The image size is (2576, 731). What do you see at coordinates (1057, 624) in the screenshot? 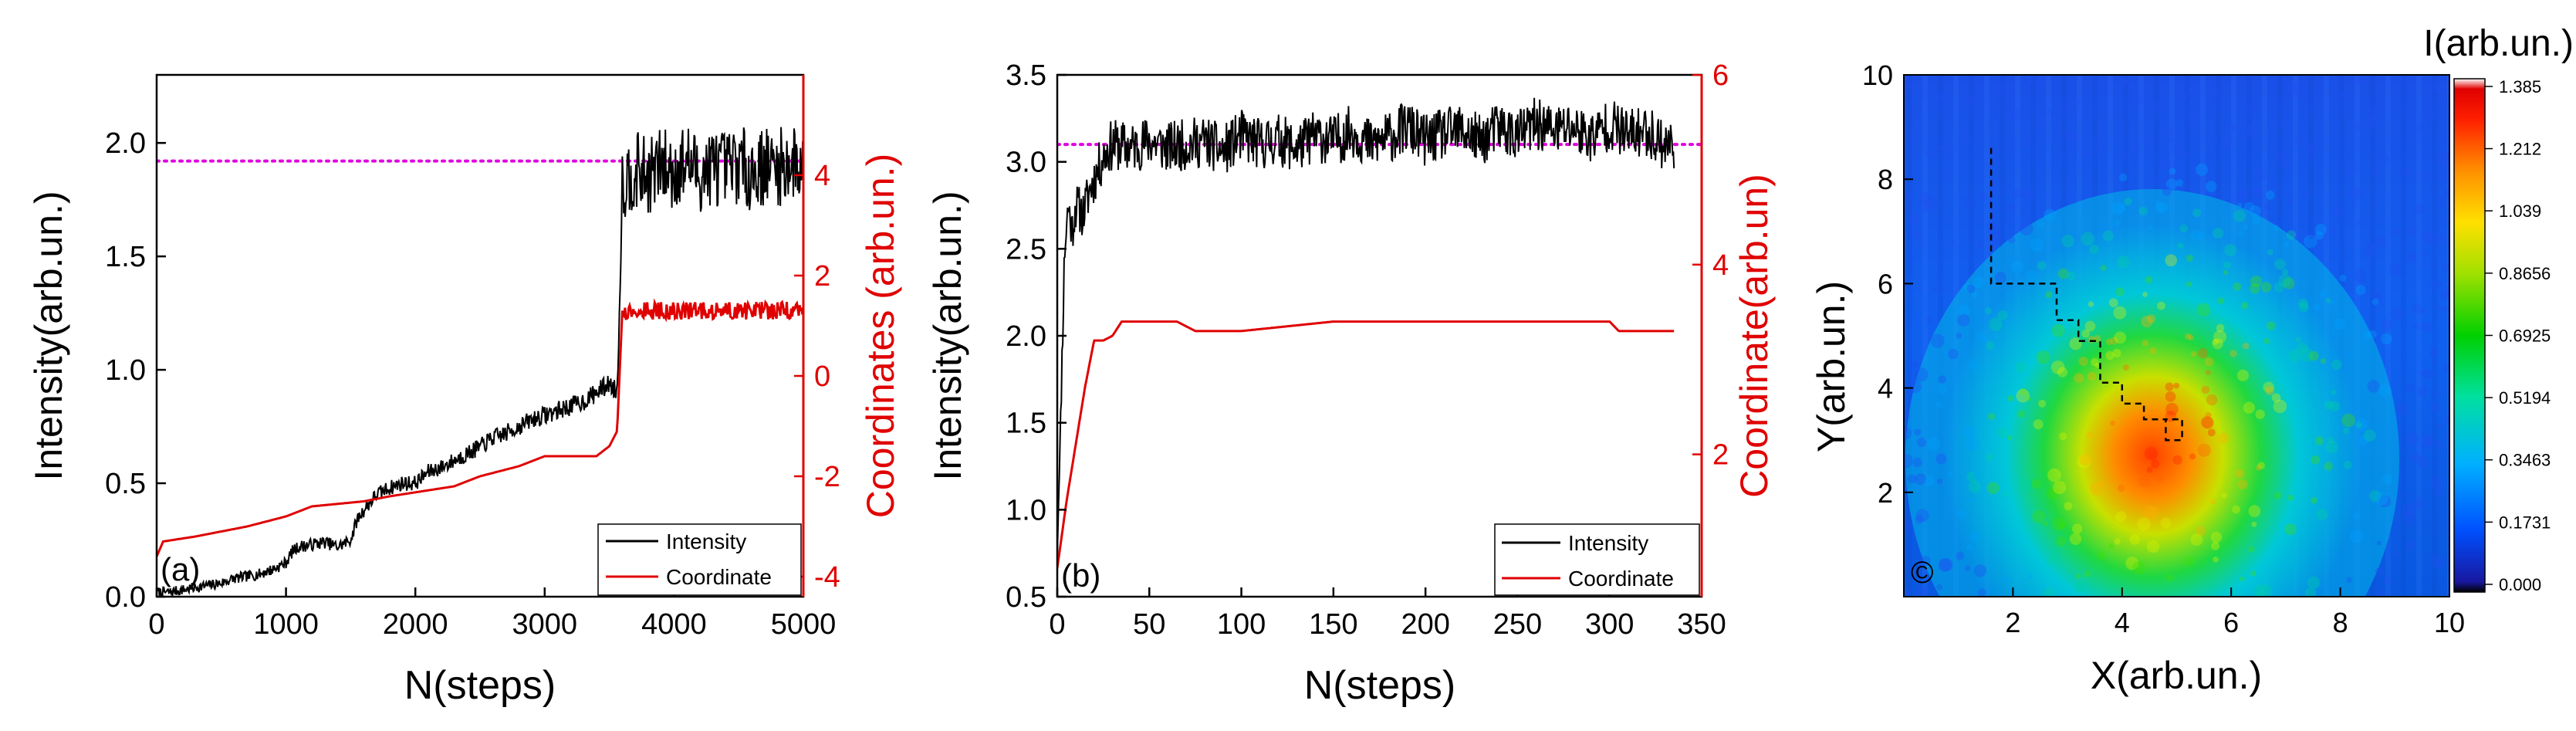
I see `panel-b-x-tick-label: 0` at bounding box center [1057, 624].